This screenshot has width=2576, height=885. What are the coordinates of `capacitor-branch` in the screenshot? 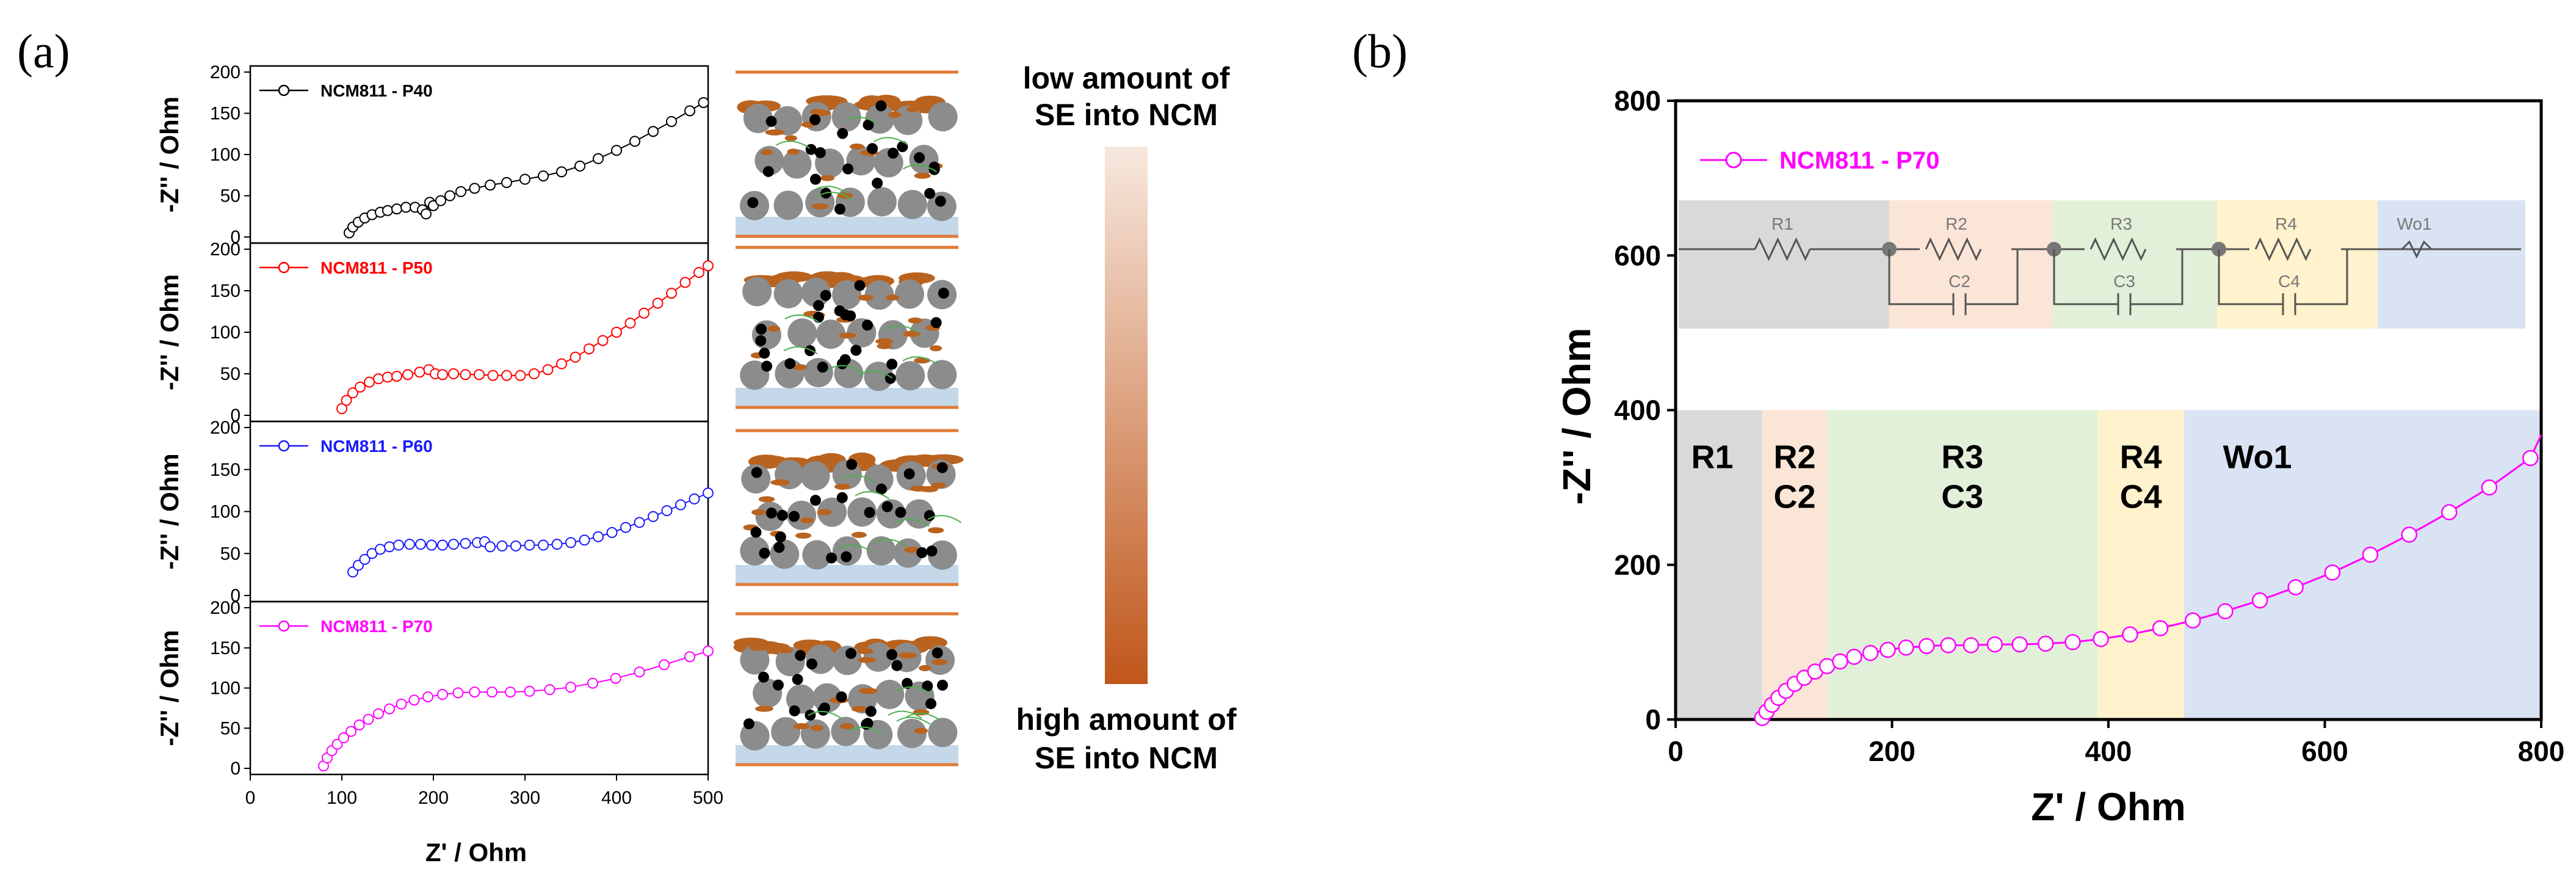 It's located at (2283, 277).